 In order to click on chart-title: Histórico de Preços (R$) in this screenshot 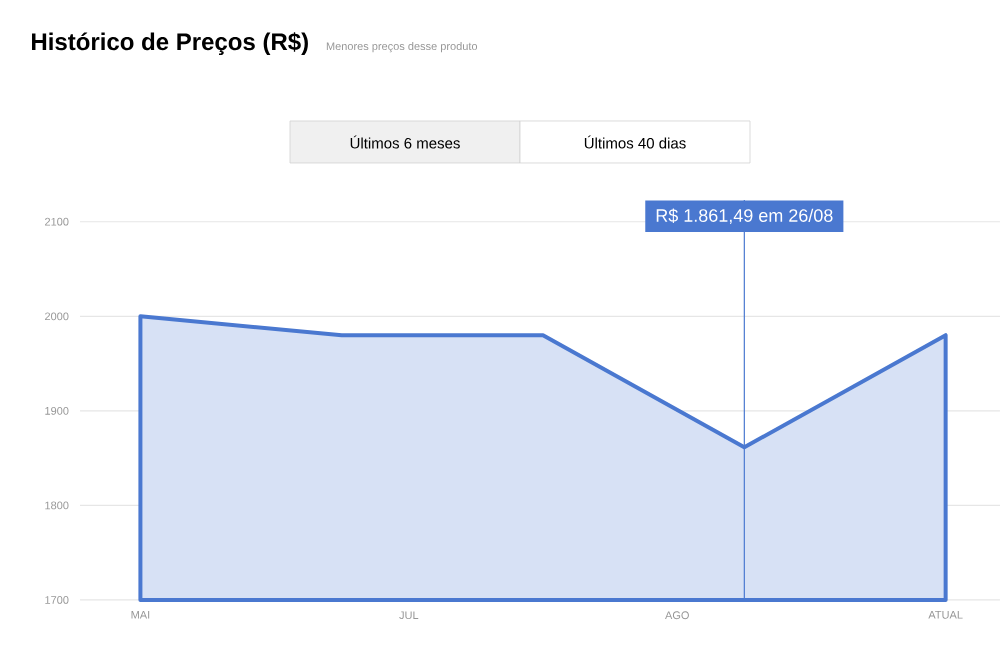, I will do `click(170, 43)`.